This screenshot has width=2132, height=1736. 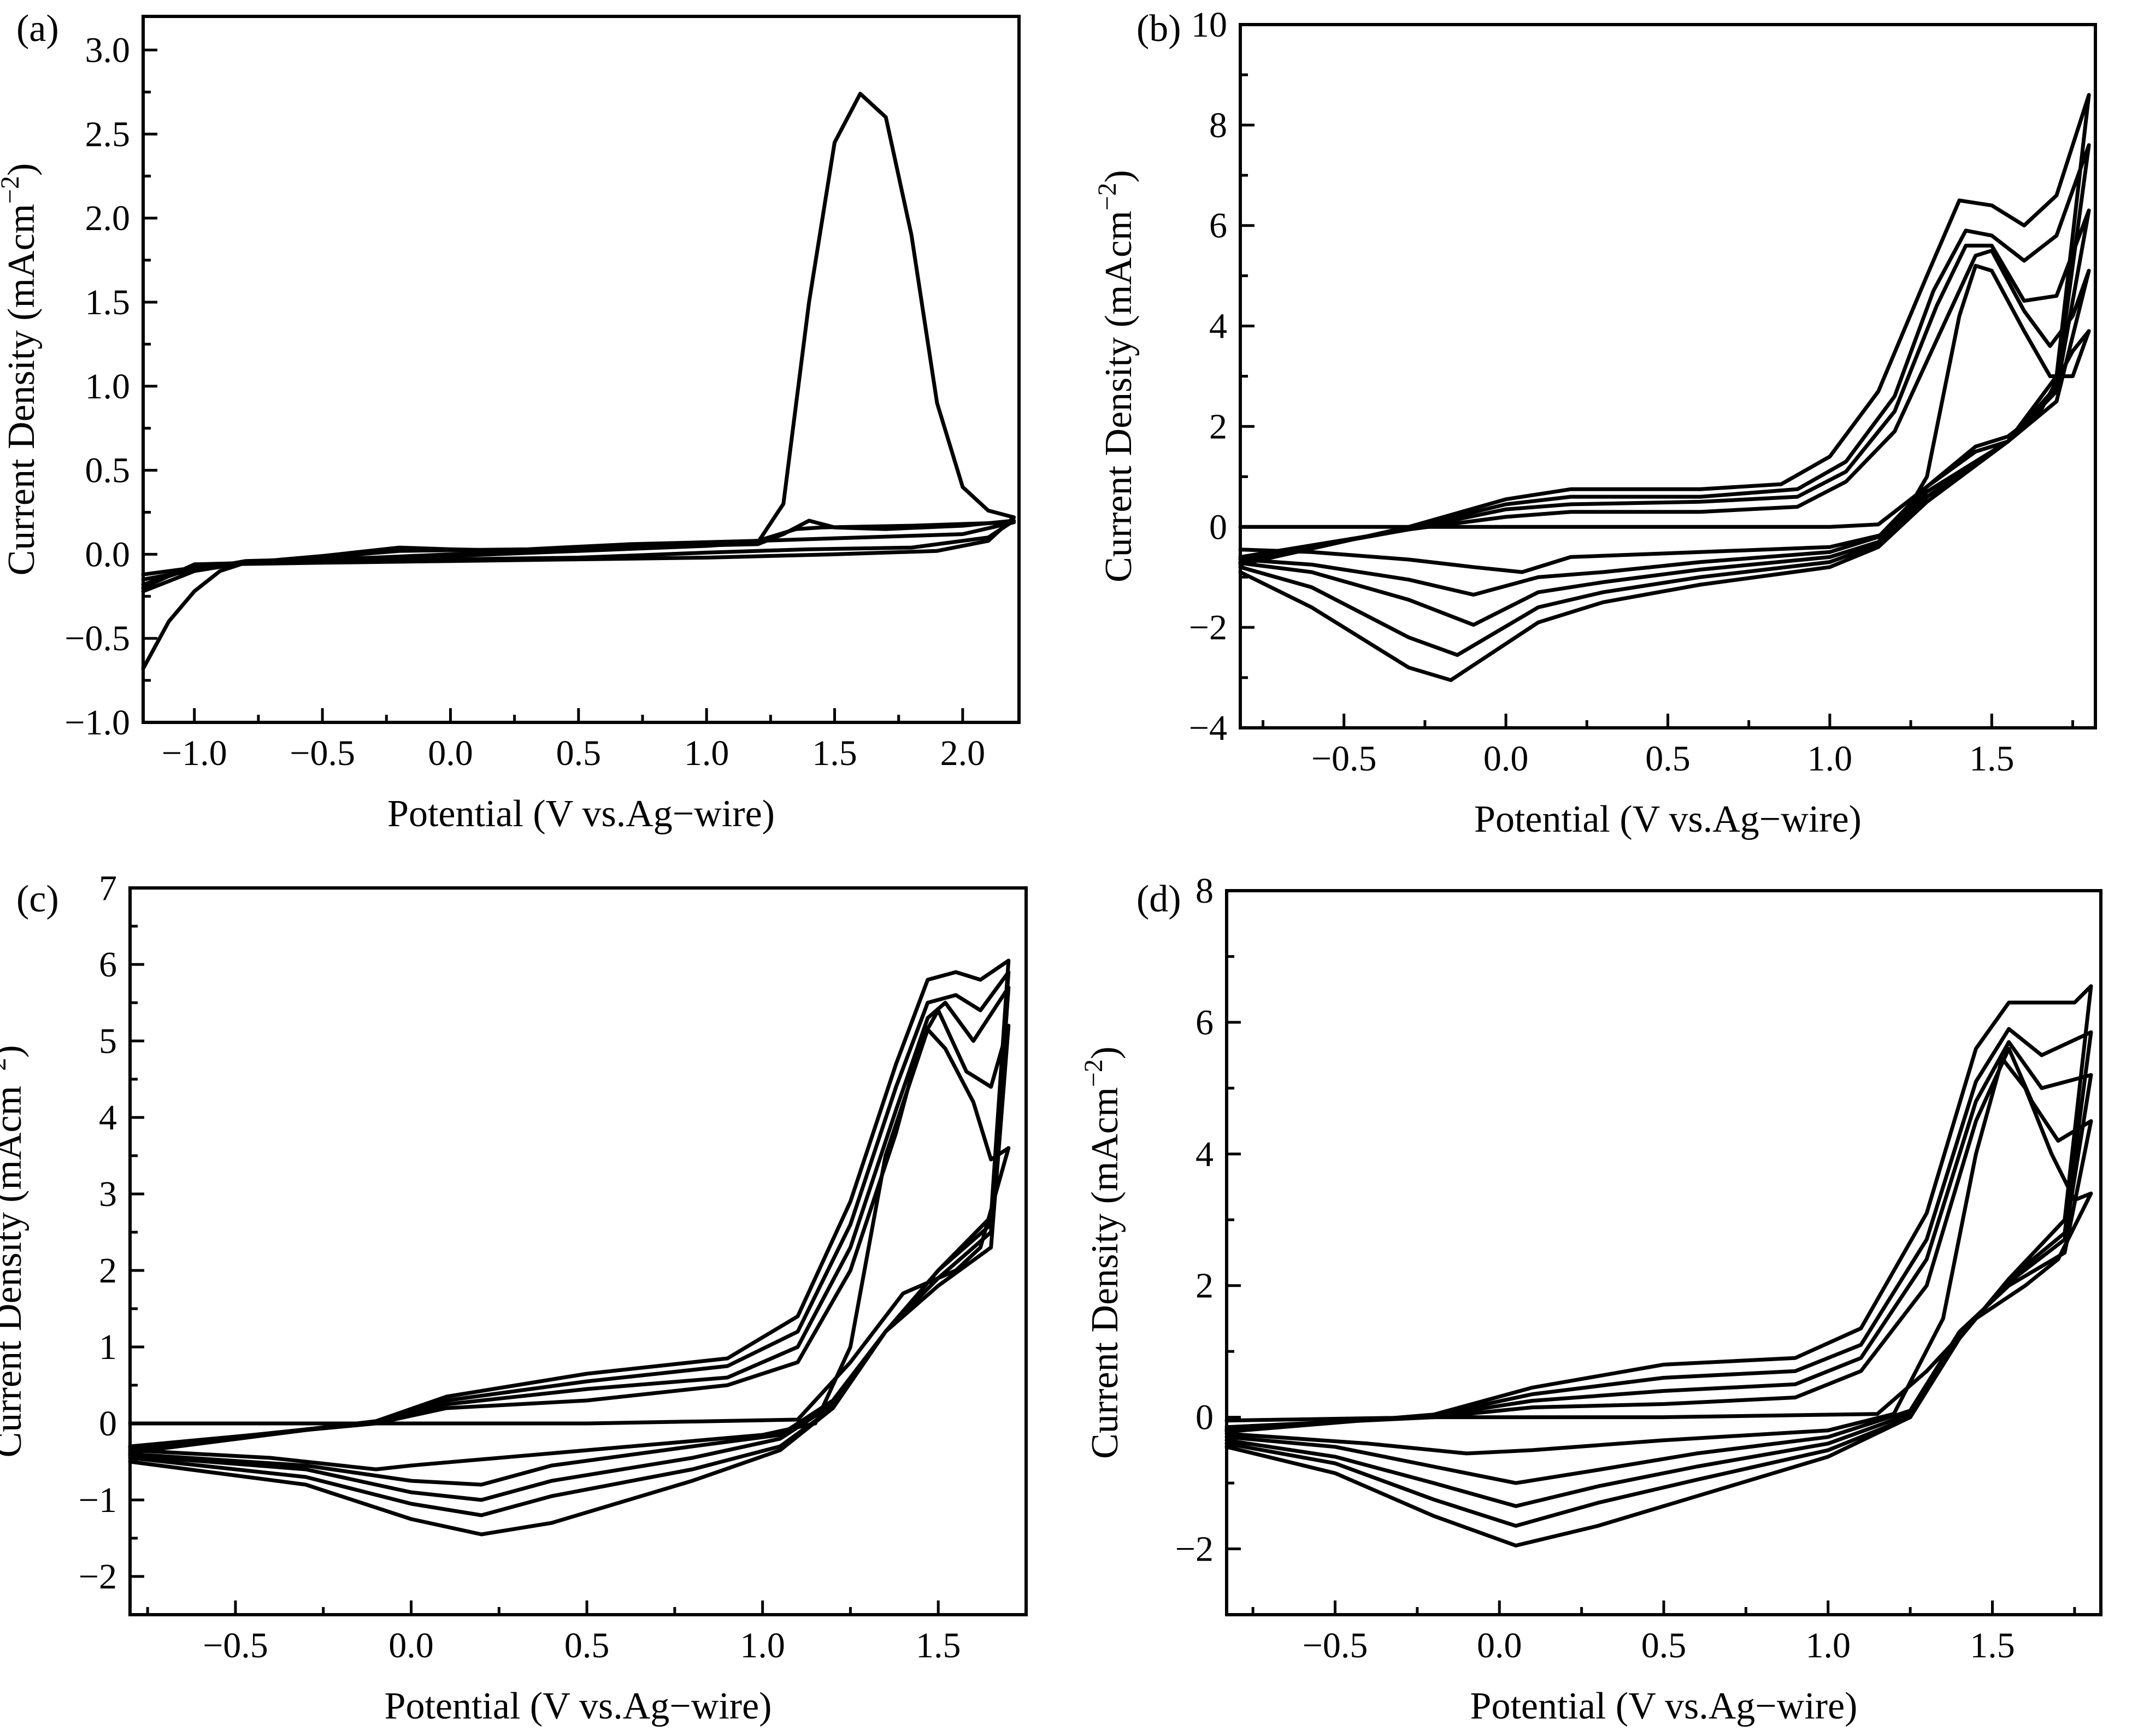 I want to click on panel-label: (a), so click(x=38, y=29).